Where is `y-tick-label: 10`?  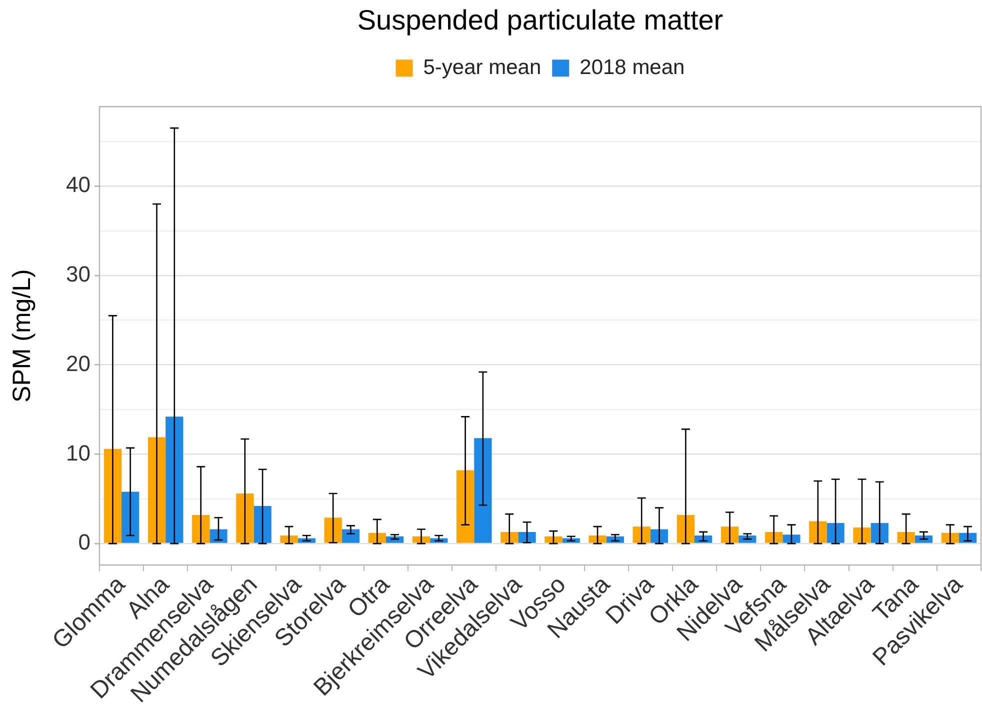
y-tick-label: 10 is located at coordinates (78, 453).